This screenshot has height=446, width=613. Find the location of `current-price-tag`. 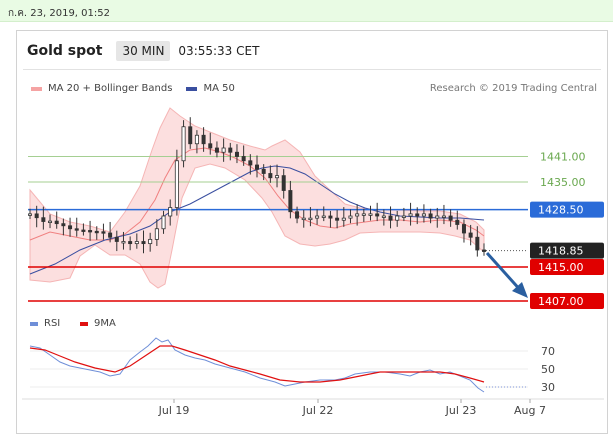

current-price-tag is located at coordinates (567, 250).